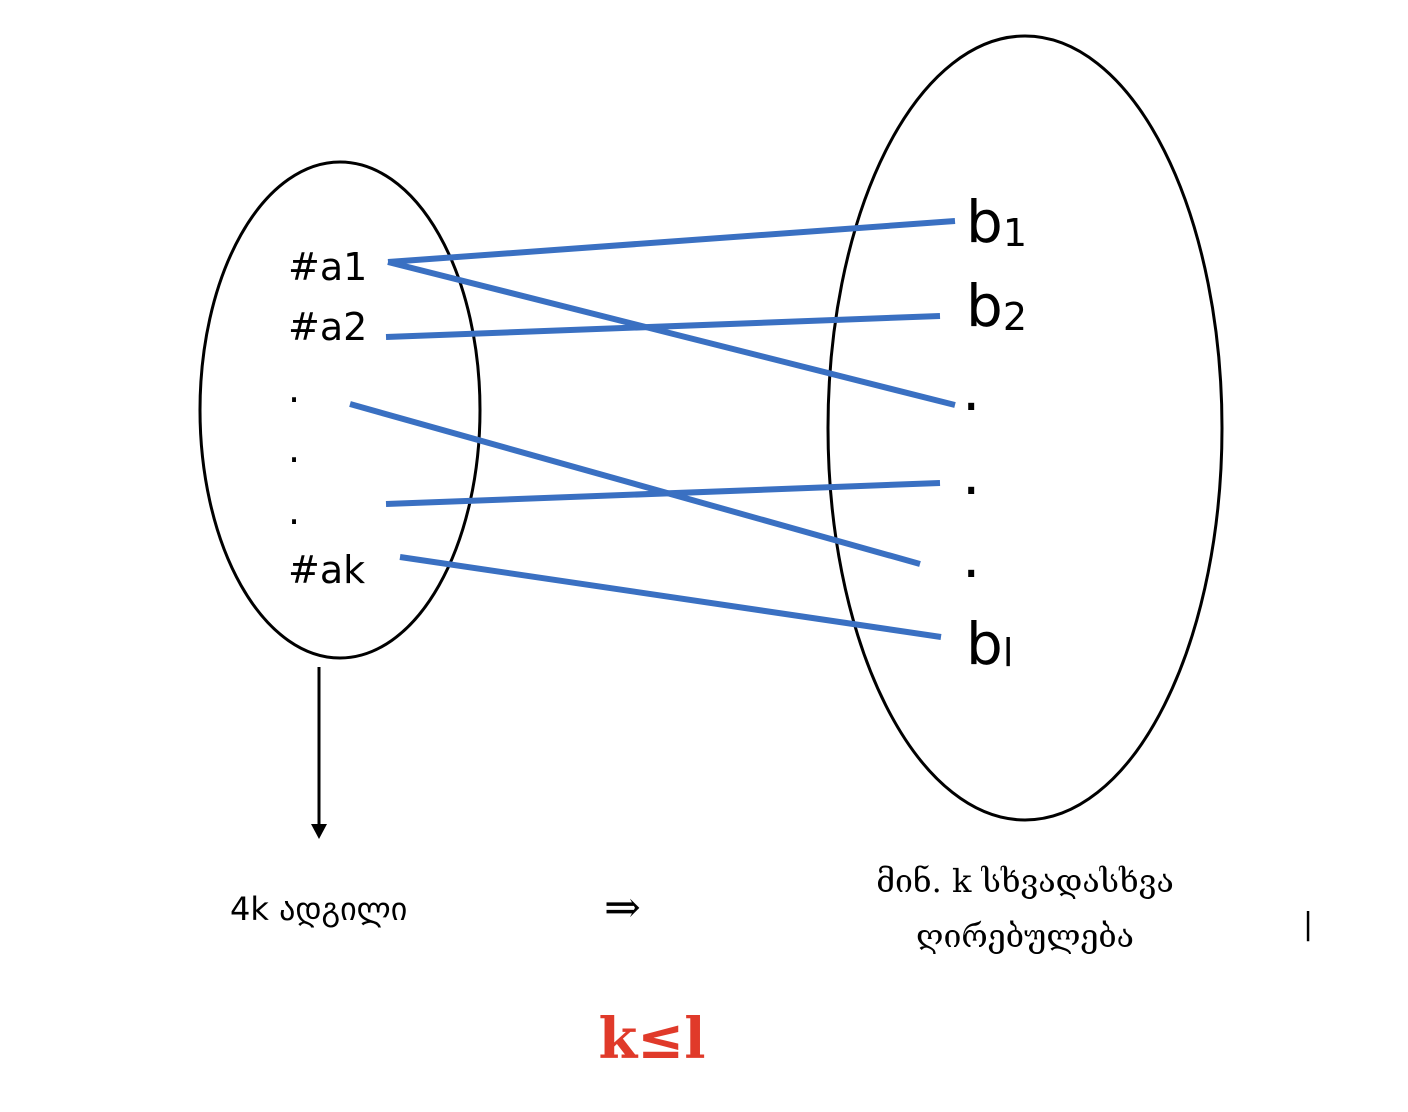  Describe the element at coordinates (996, 306) in the screenshot. I see `right-item-b2: b2` at that location.